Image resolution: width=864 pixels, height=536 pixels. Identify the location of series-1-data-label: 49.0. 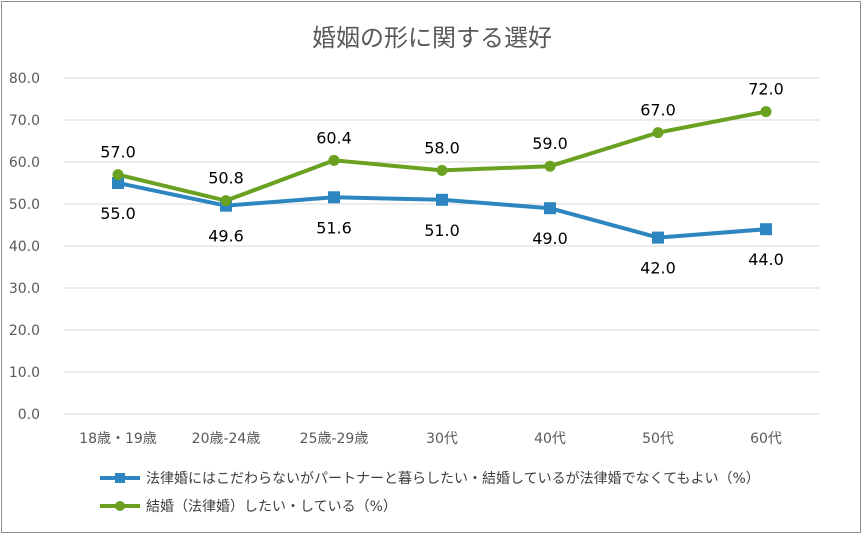
(550, 238).